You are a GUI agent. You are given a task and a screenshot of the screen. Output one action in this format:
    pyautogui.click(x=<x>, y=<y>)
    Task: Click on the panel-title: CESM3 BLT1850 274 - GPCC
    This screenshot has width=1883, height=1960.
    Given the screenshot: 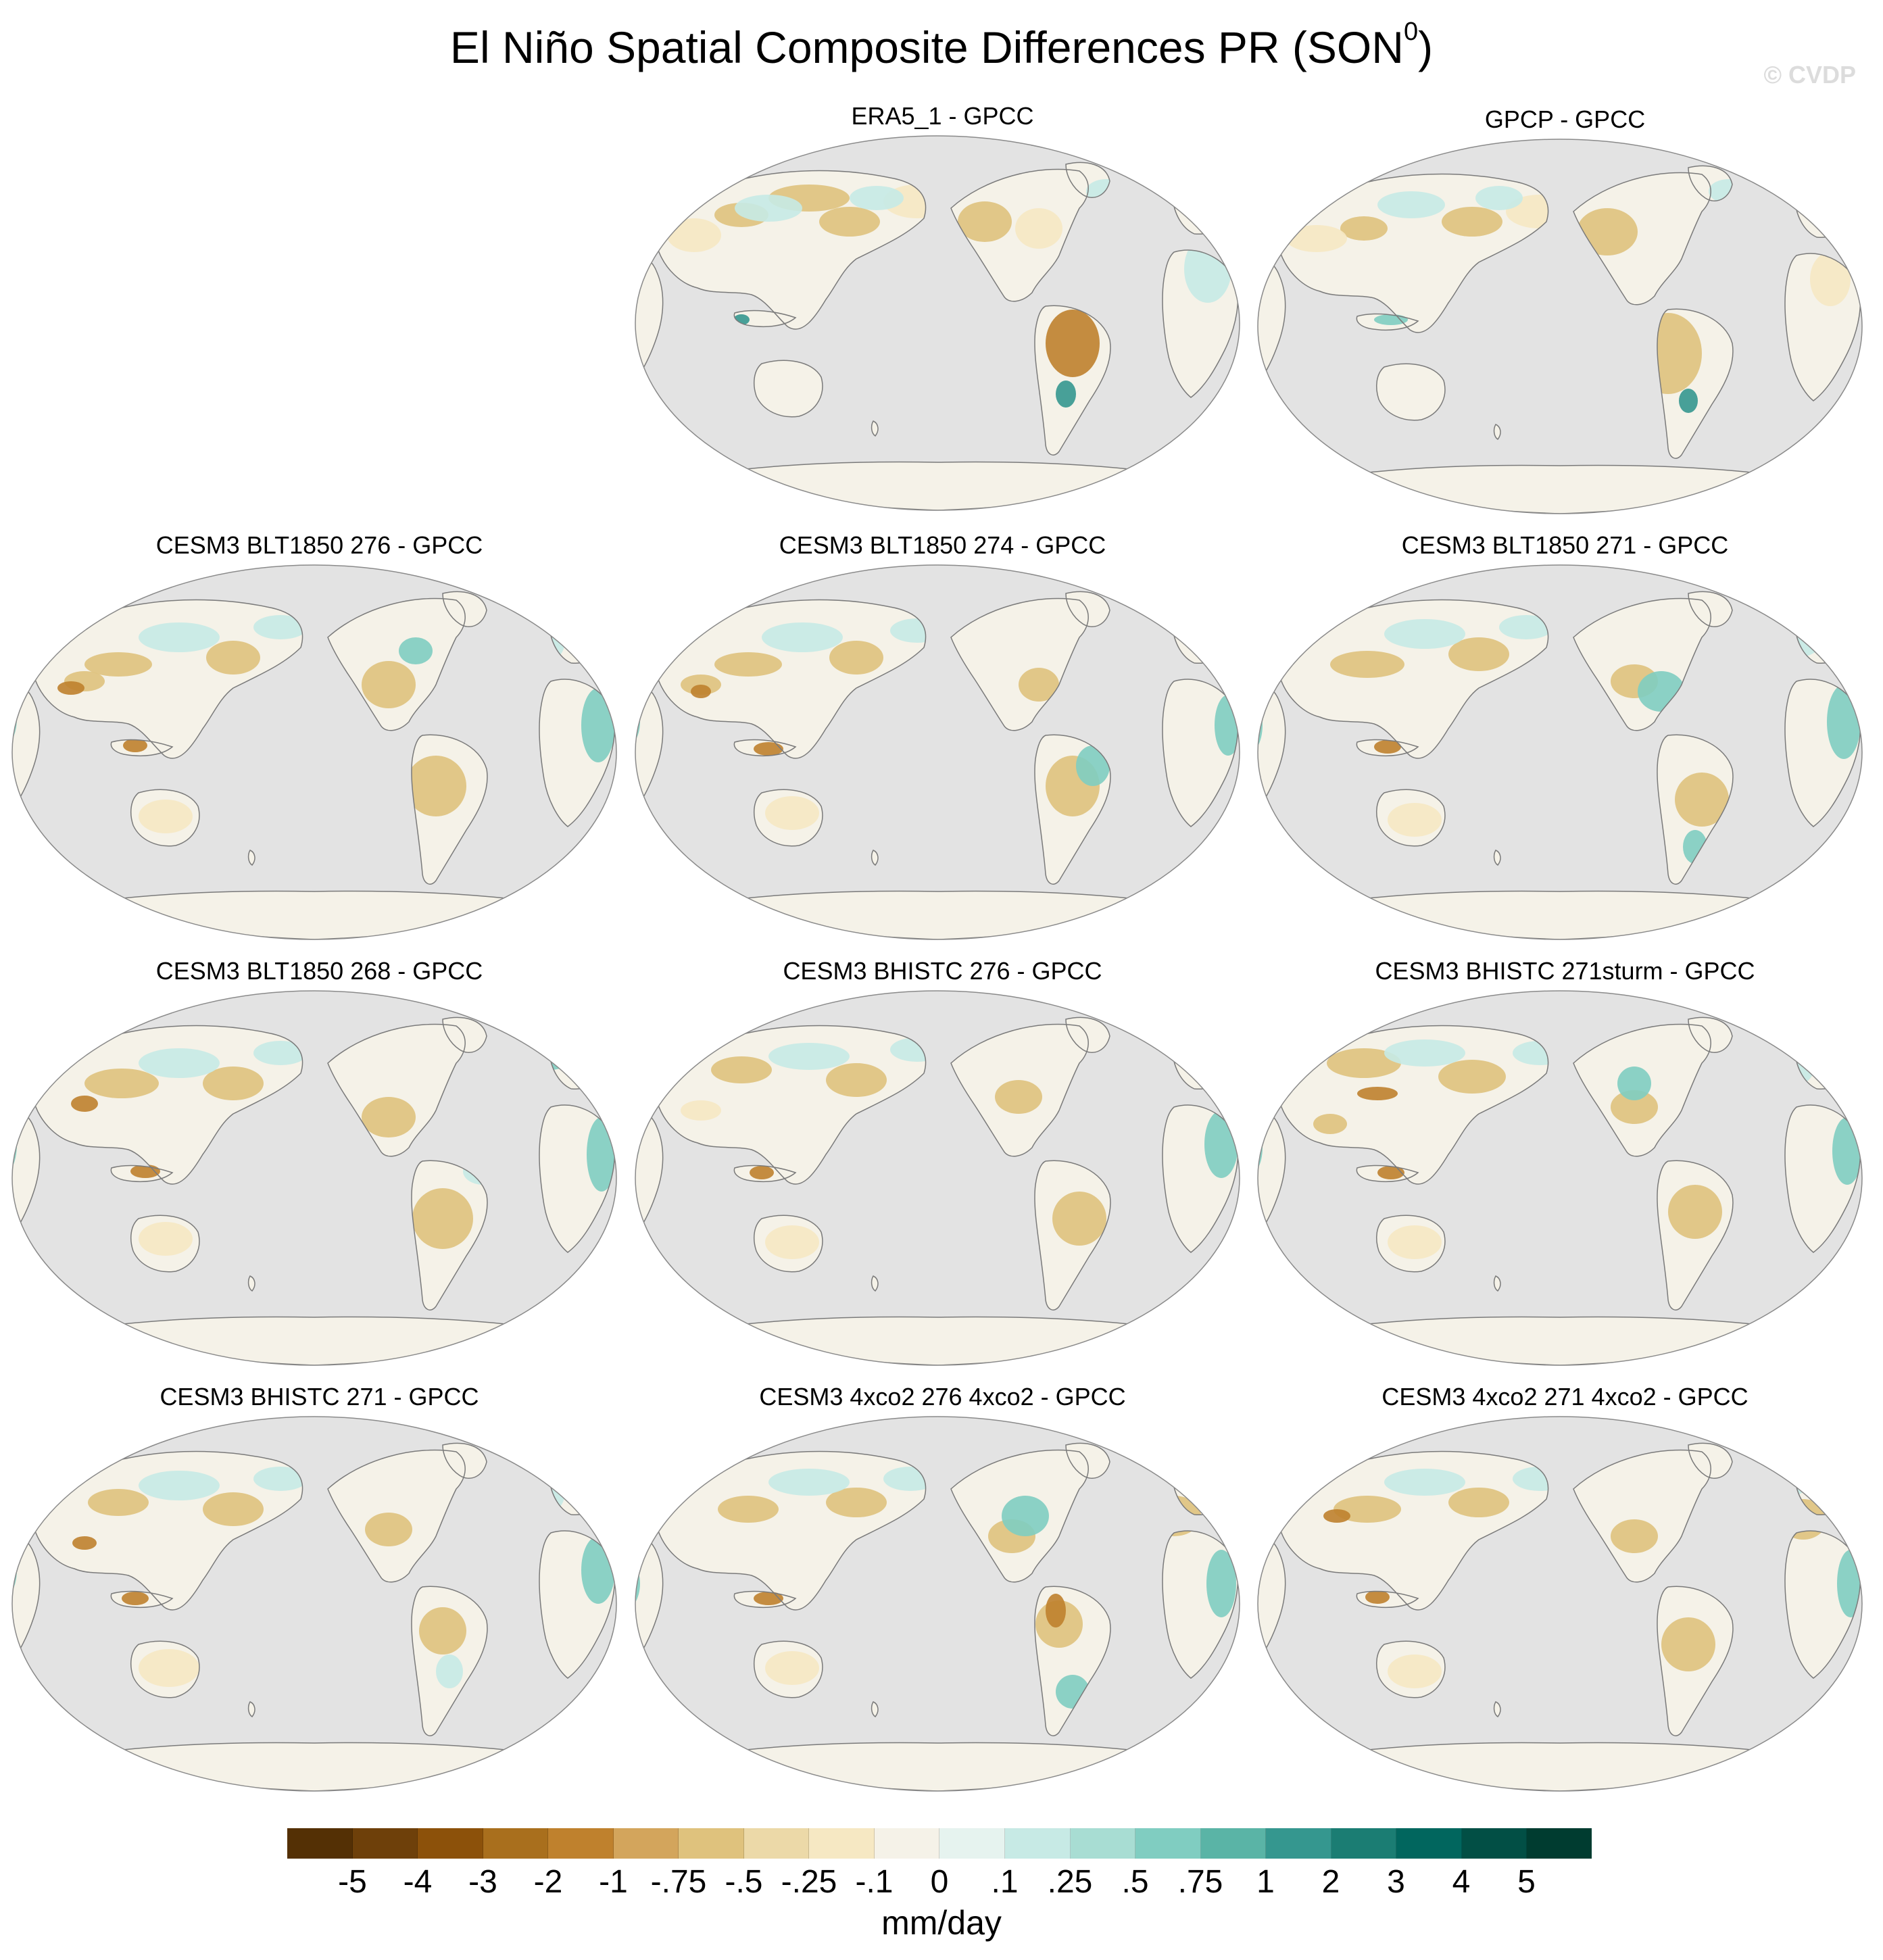 What is the action you would take?
    pyautogui.click(x=942, y=545)
    